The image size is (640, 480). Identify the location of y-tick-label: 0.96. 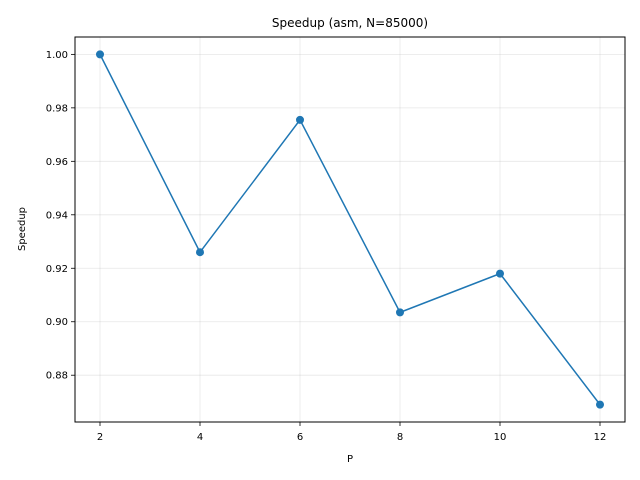
(57, 162).